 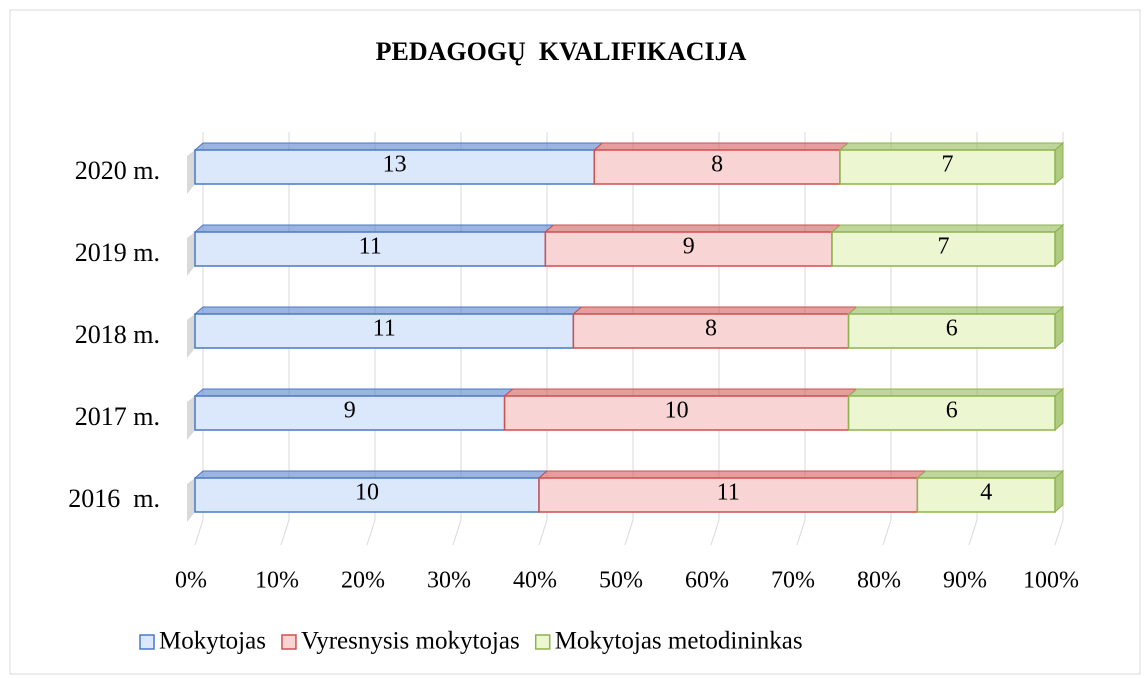 I want to click on x-tick-label: 10%, so click(x=277, y=581).